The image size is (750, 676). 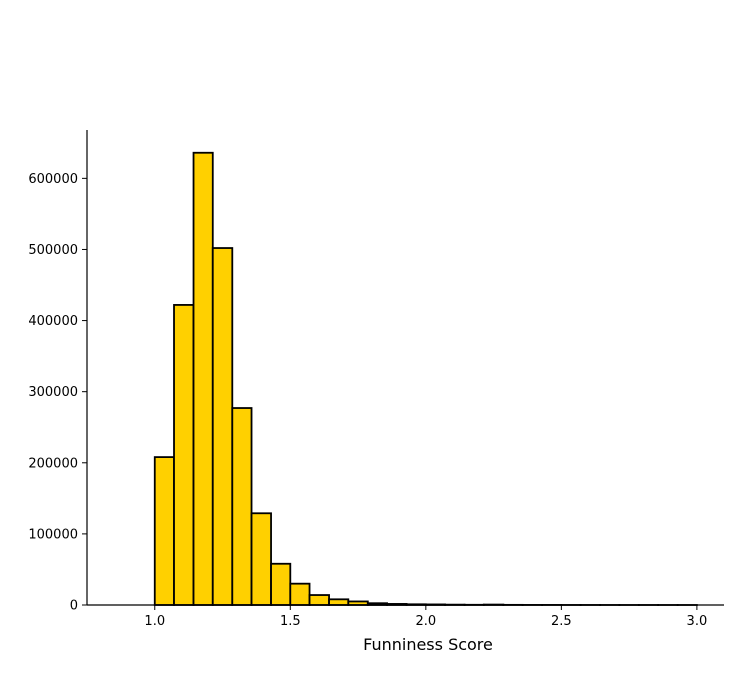 I want to click on y-ticks-group: 0 100000 200000 300000 400000 500000 600000, so click(x=57, y=393).